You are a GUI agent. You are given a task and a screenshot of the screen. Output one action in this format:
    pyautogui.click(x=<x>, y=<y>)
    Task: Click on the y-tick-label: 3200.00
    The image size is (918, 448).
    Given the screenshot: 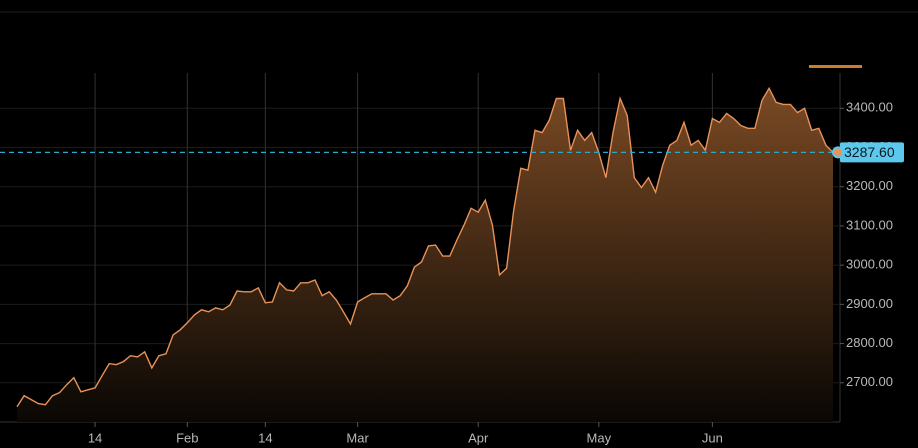 What is the action you would take?
    pyautogui.click(x=869, y=185)
    